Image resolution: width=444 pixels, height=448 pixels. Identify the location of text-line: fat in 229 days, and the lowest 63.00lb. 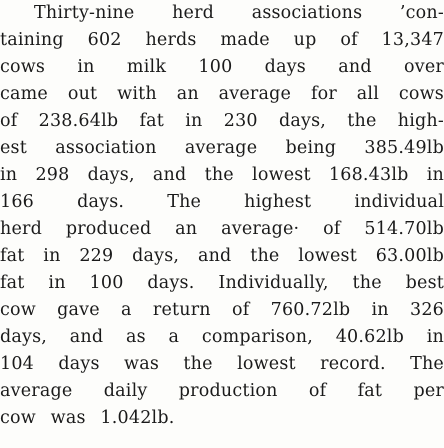
(222, 256).